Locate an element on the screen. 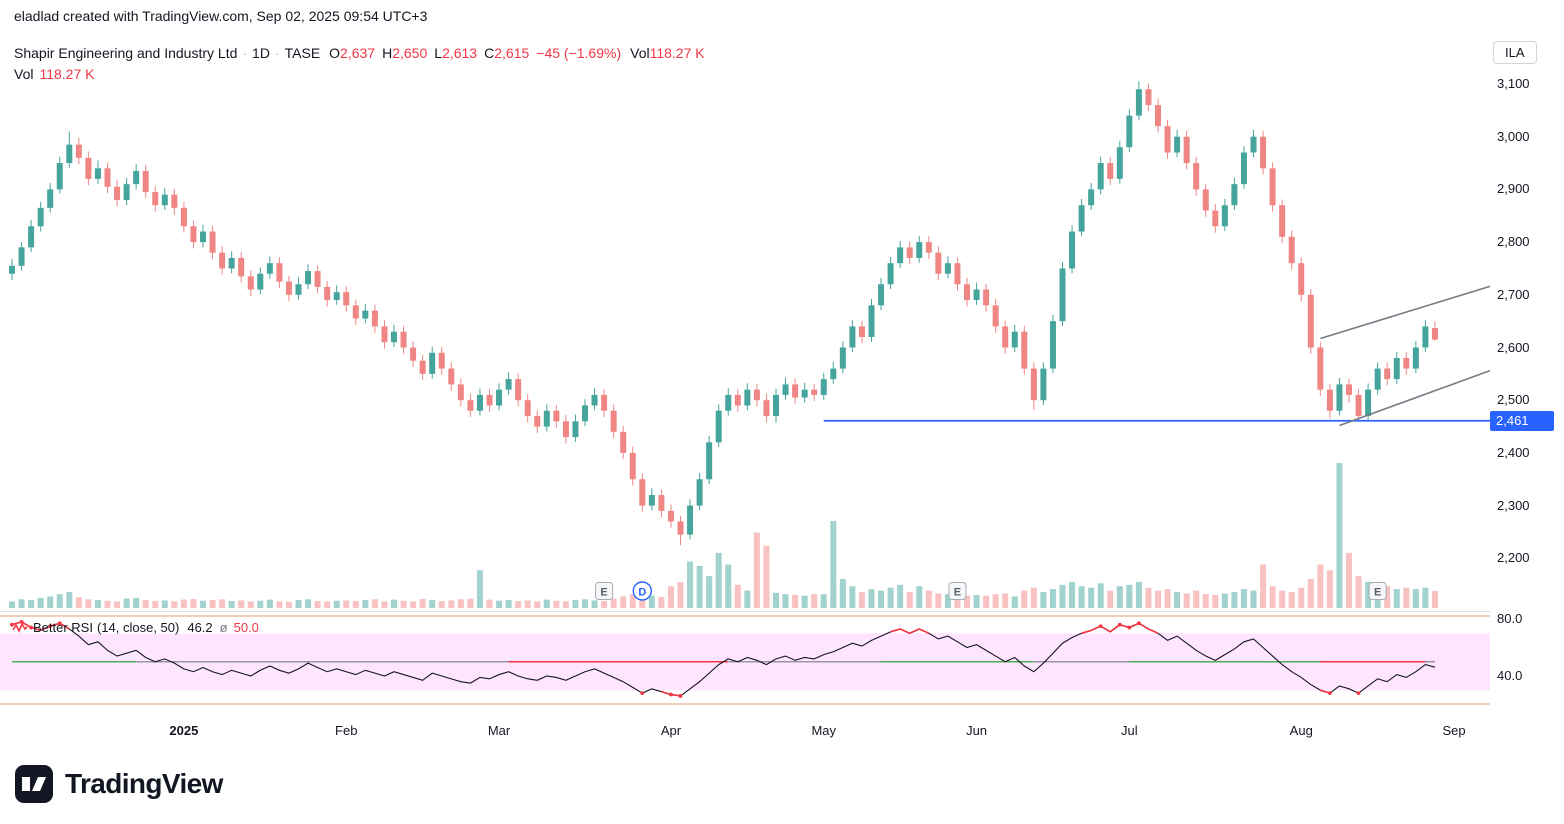 The width and height of the screenshot is (1564, 824). volume-indicator-label: Vol is located at coordinates (24, 74).